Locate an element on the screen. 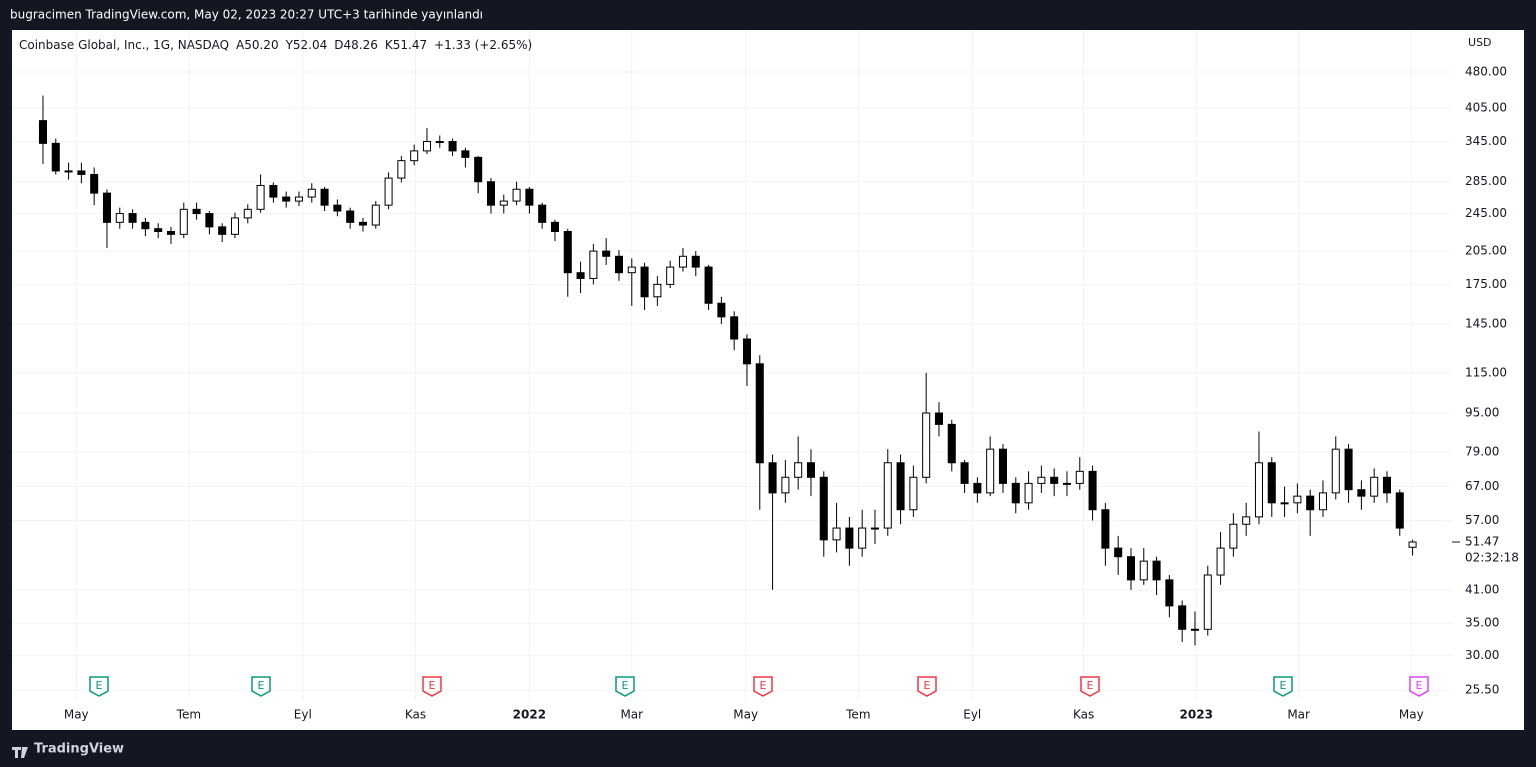  y-tick-label: 95.00 is located at coordinates (1482, 412).